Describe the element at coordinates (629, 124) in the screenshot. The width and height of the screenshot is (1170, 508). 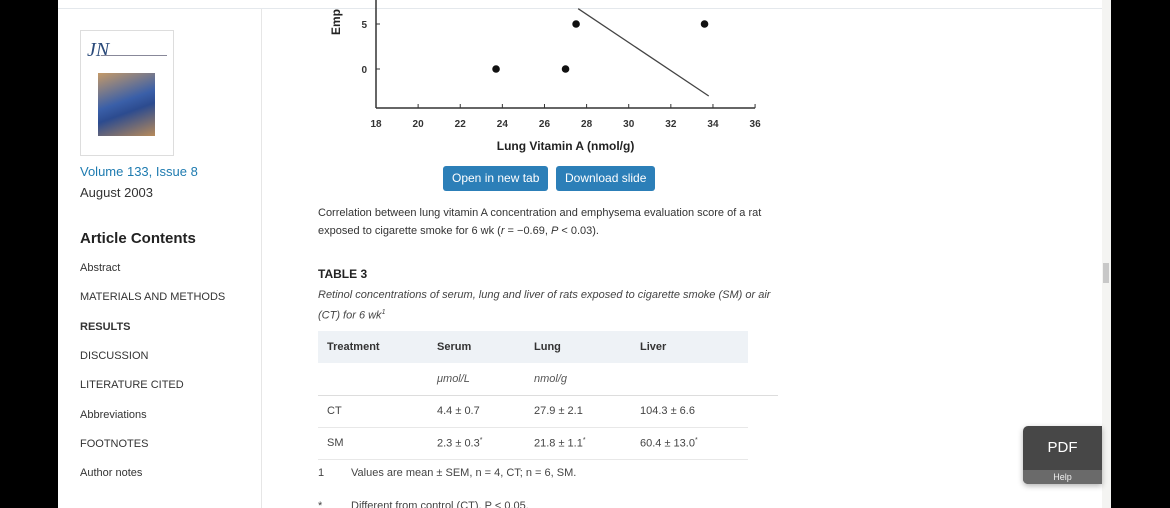
I see `x-tick-label: 30` at that location.